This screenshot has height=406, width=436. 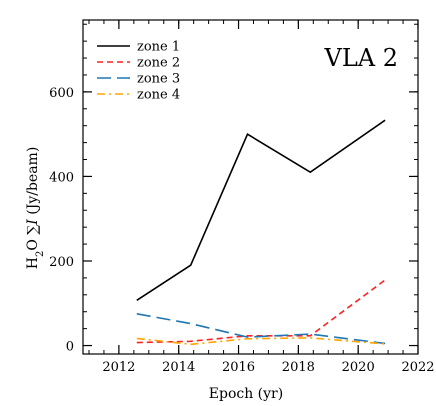 I want to click on x-tick-label: 2012, so click(x=118, y=367).